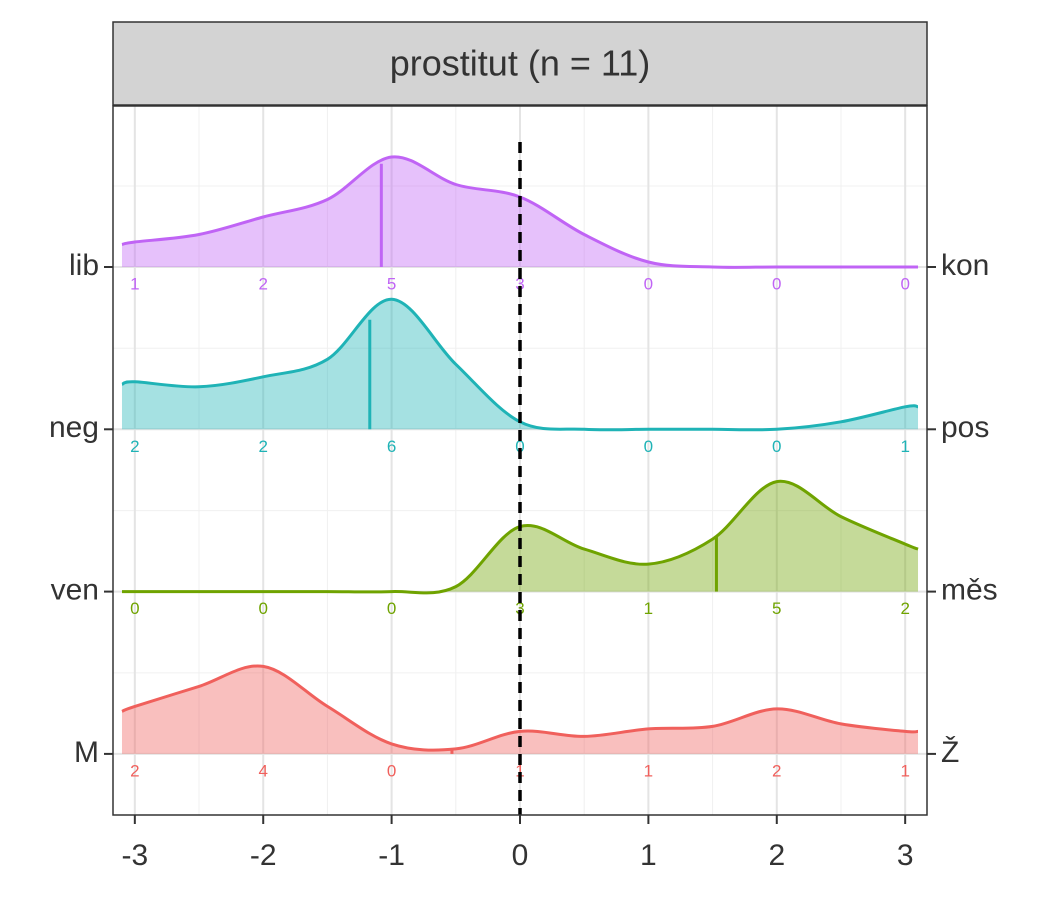  What do you see at coordinates (84, 265) in the screenshot?
I see `y-tick-label: lib` at bounding box center [84, 265].